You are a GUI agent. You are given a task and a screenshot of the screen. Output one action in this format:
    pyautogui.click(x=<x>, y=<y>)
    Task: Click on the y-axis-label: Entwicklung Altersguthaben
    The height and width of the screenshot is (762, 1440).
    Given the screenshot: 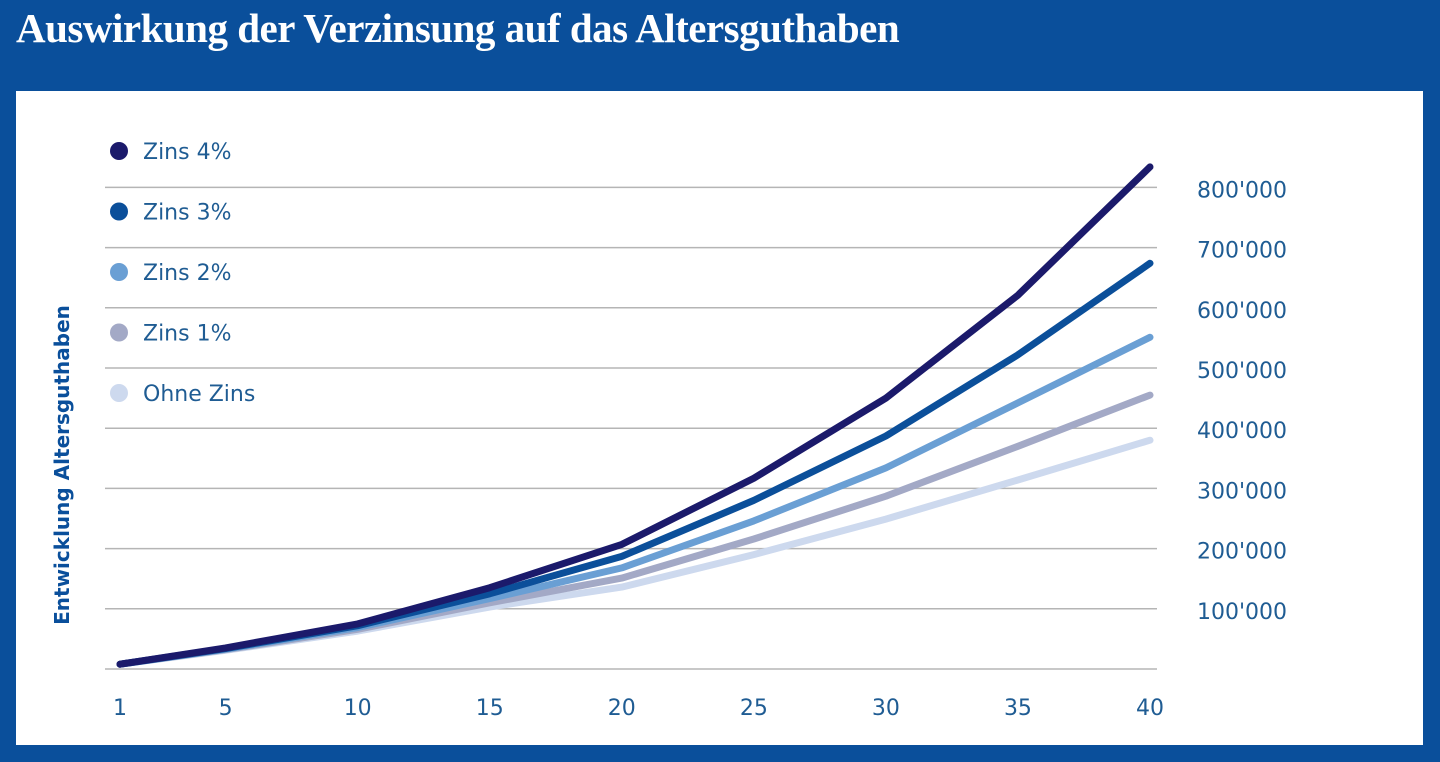 What is the action you would take?
    pyautogui.click(x=62, y=465)
    